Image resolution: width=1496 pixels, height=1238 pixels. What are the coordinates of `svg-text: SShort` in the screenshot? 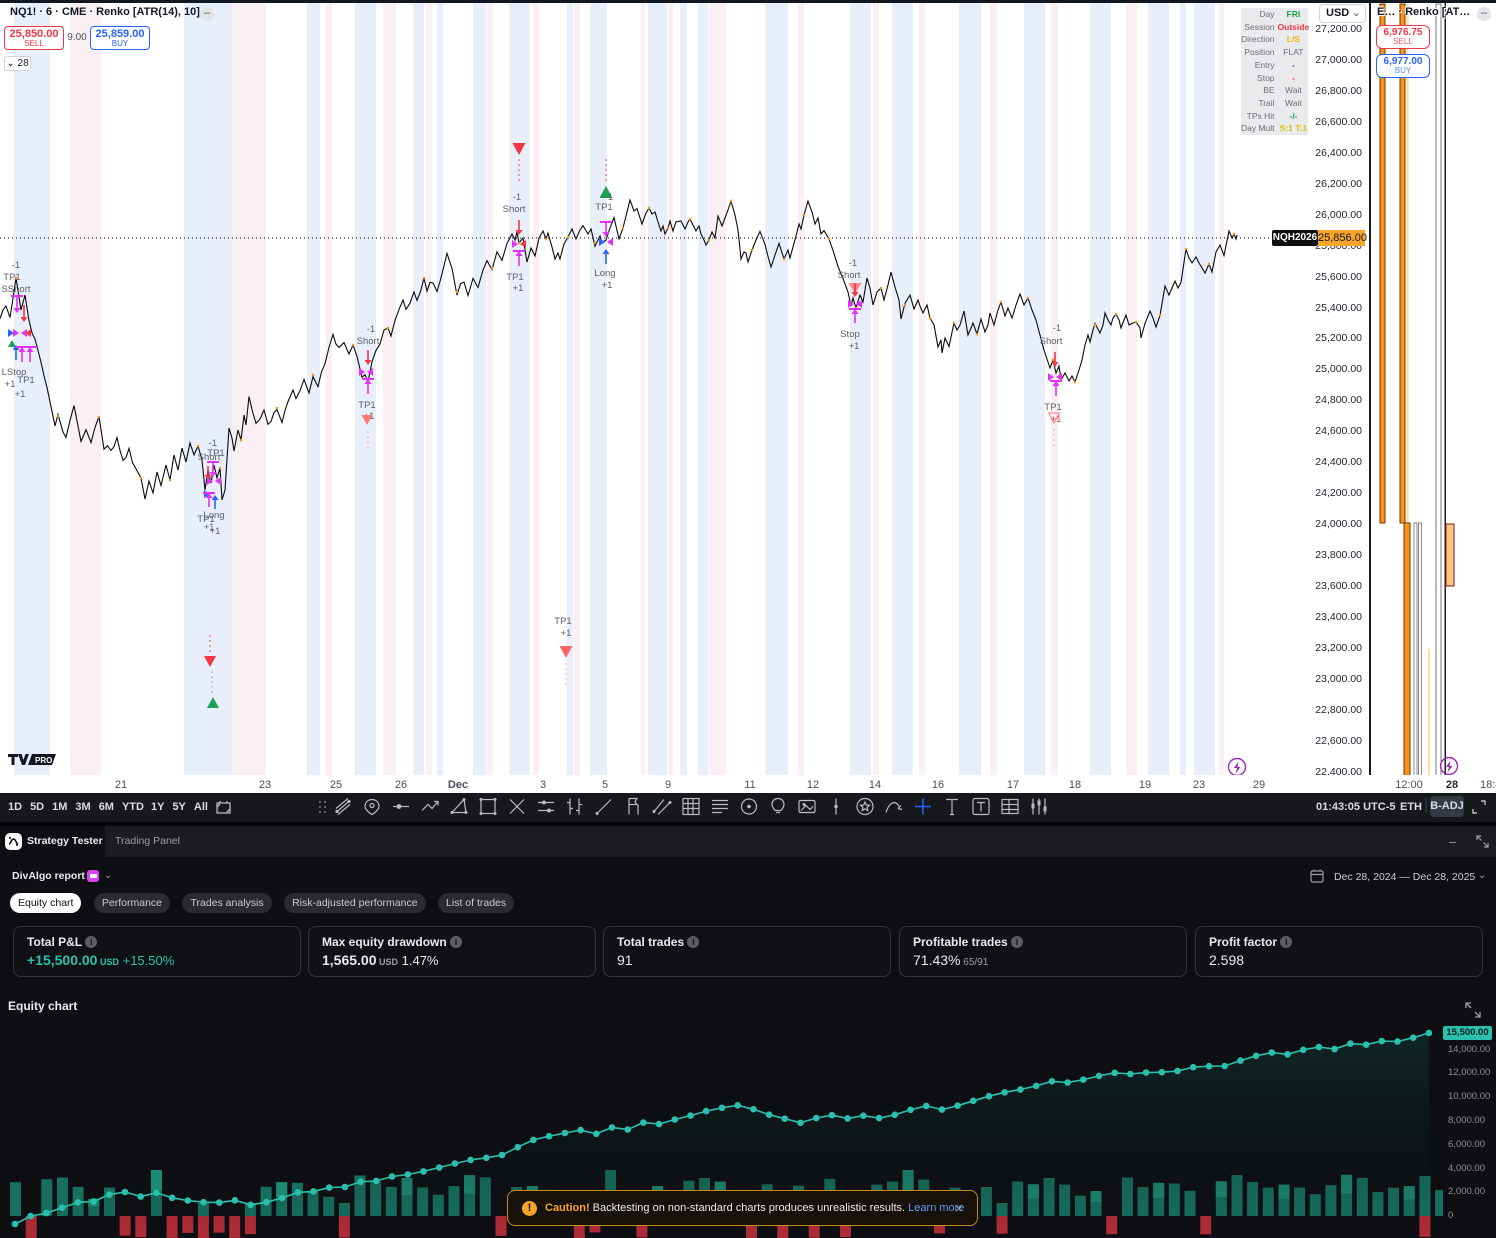 It's located at (15, 289).